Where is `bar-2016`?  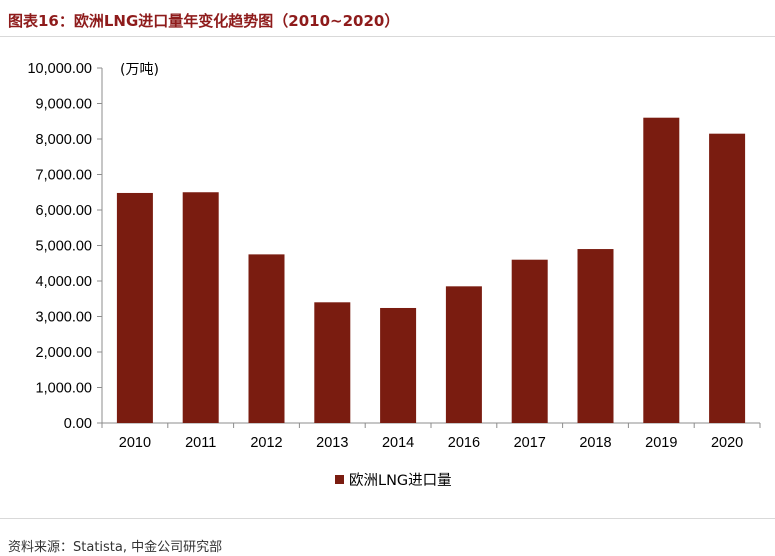 bar-2016 is located at coordinates (463, 354).